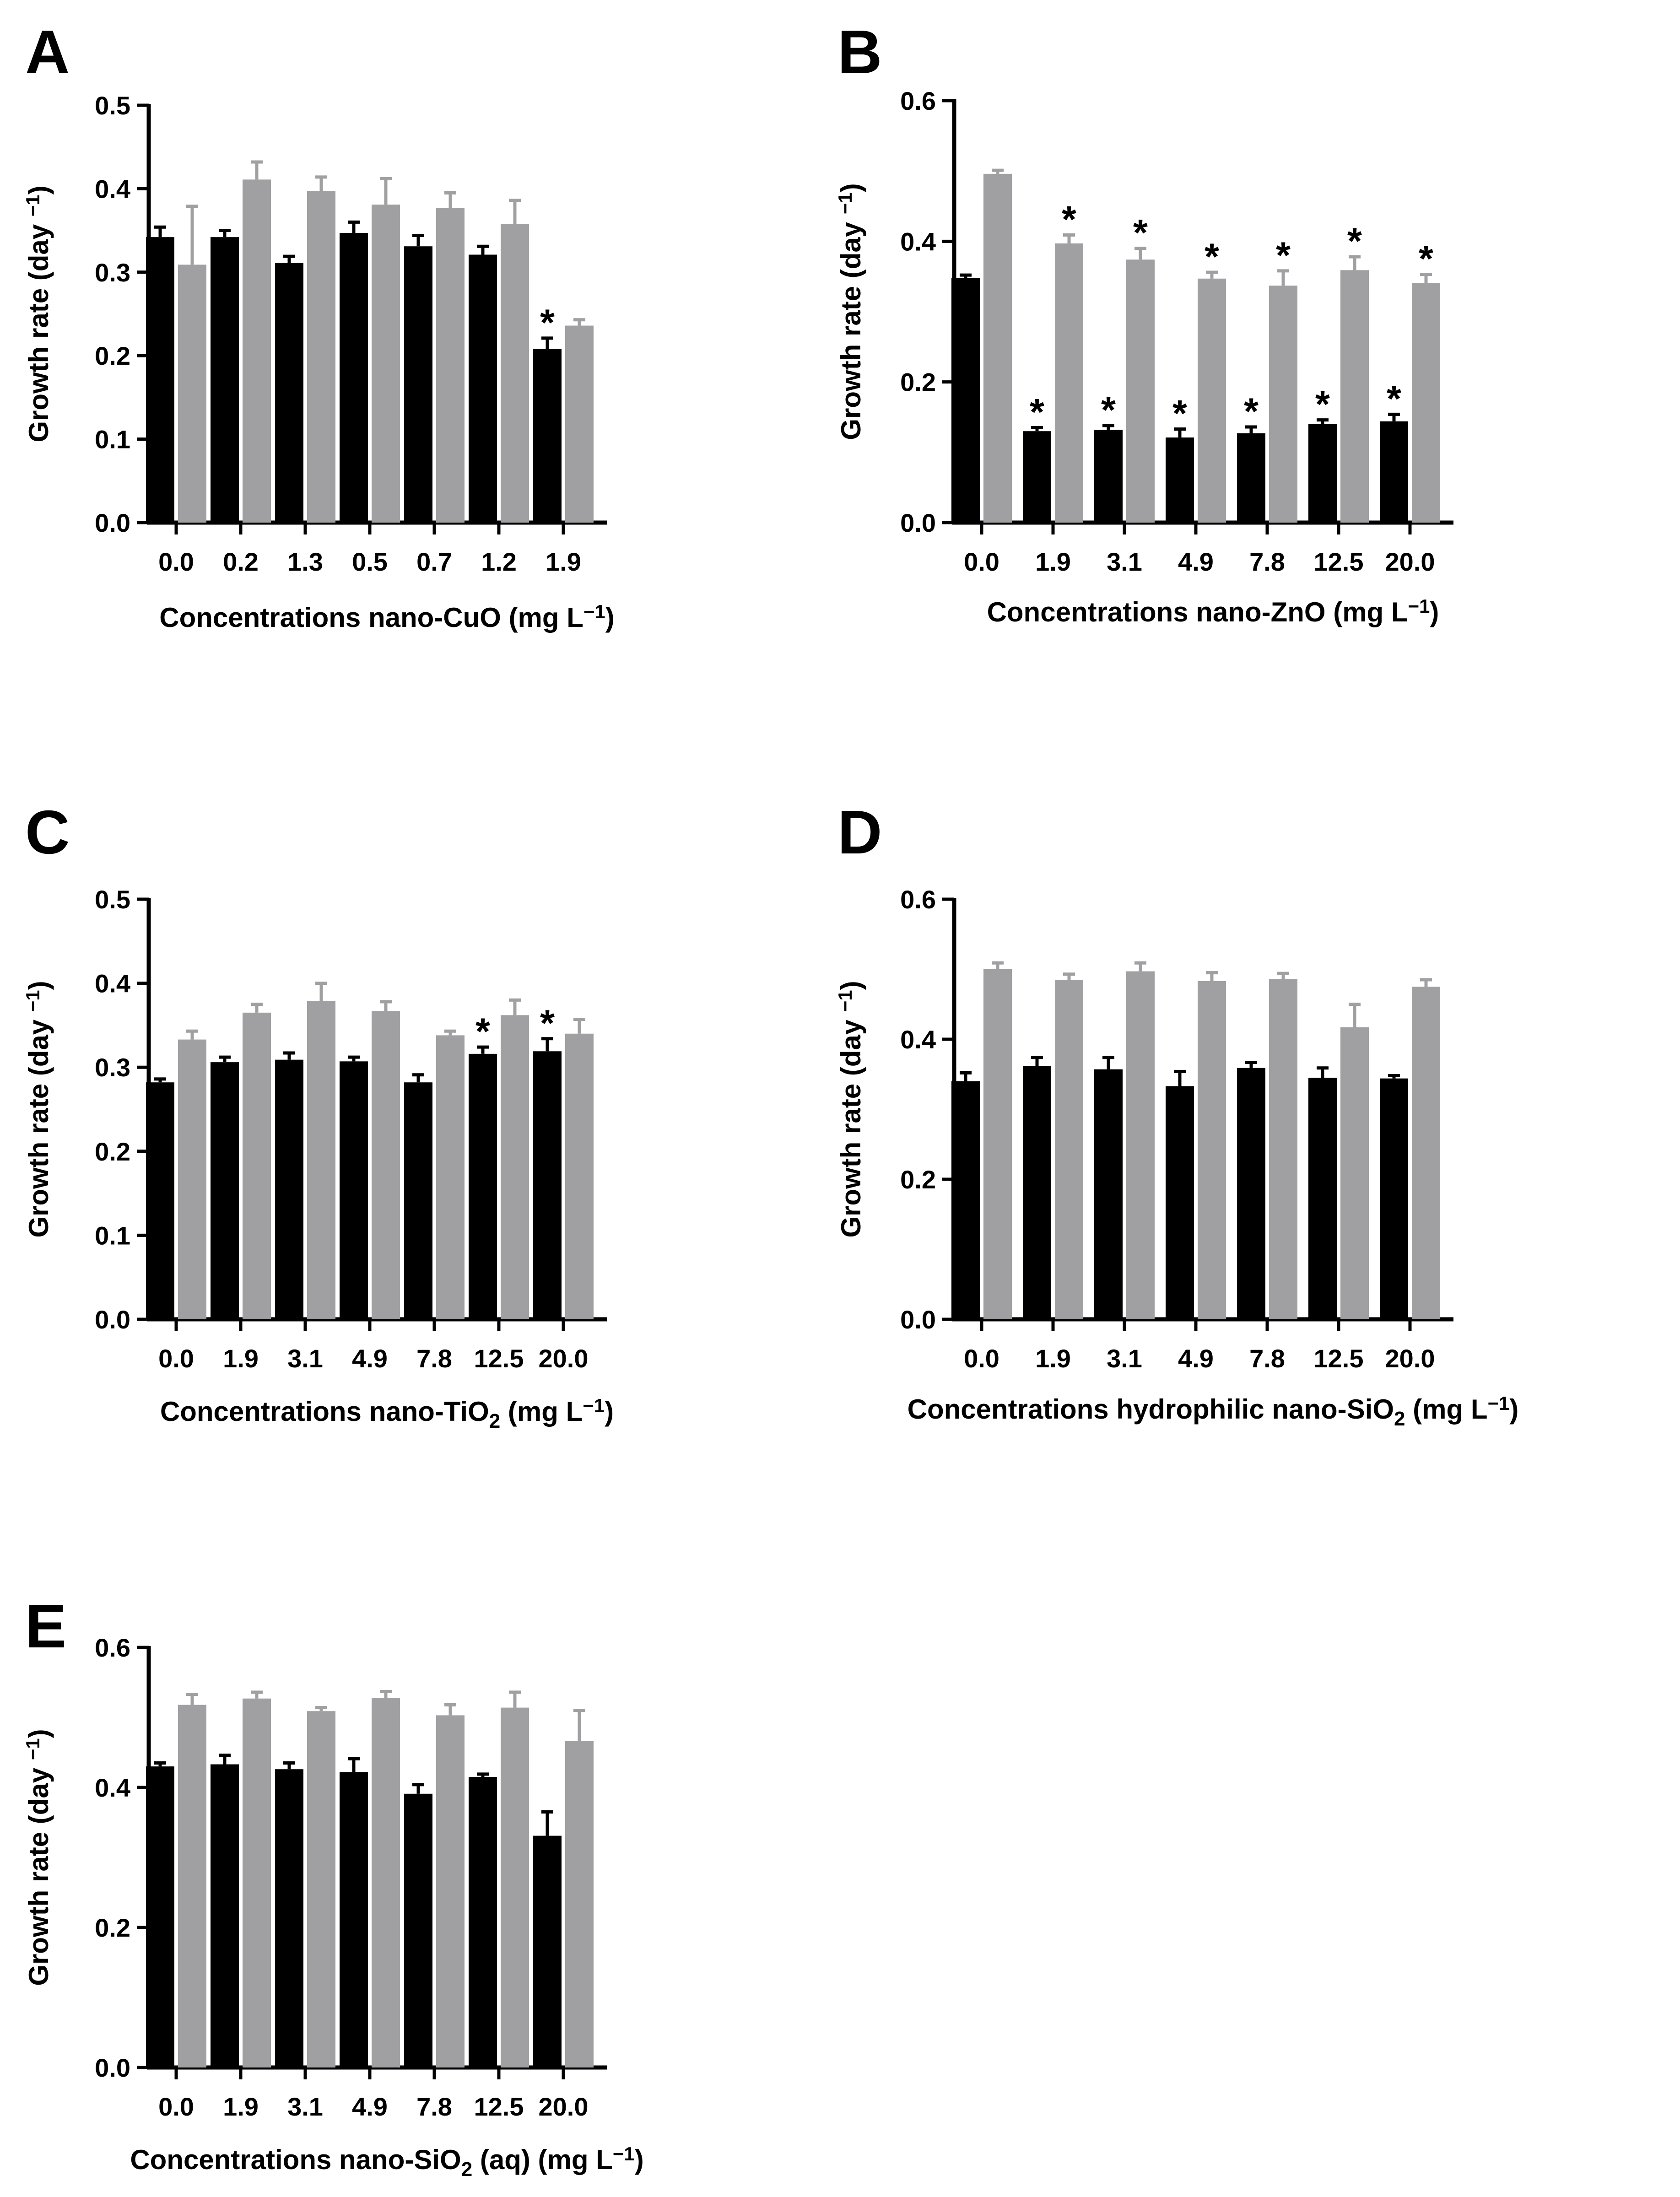 Image resolution: width=1680 pixels, height=2197 pixels. Describe the element at coordinates (45, 1626) in the screenshot. I see `panel-letter: E` at that location.